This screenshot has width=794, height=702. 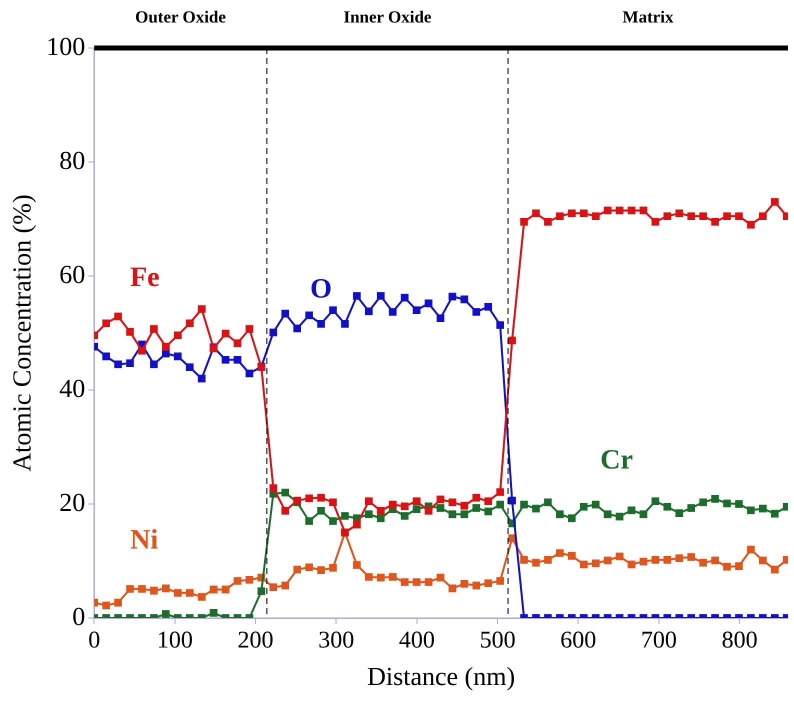 What do you see at coordinates (256, 641) in the screenshot?
I see `x-tick-label: 200` at bounding box center [256, 641].